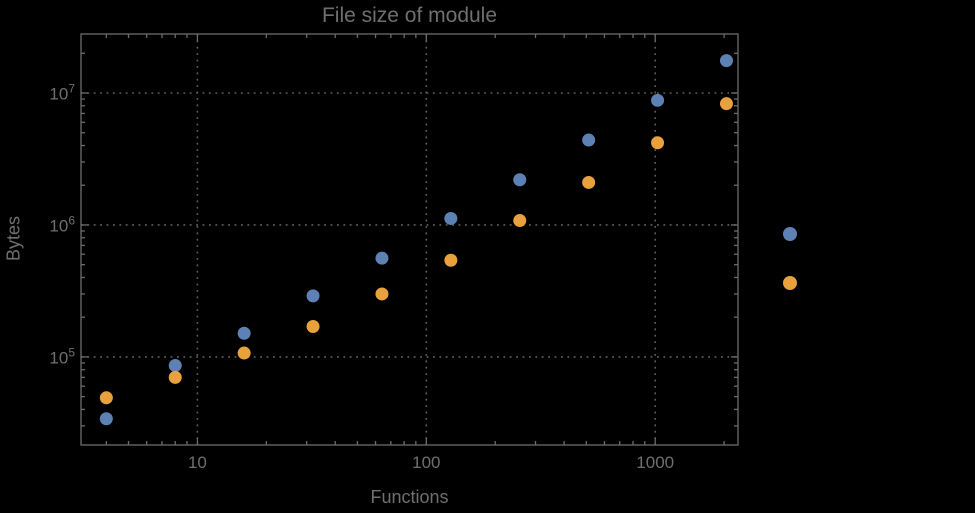  Describe the element at coordinates (62, 356) in the screenshot. I see `y-tick-label: 10⁵` at that location.